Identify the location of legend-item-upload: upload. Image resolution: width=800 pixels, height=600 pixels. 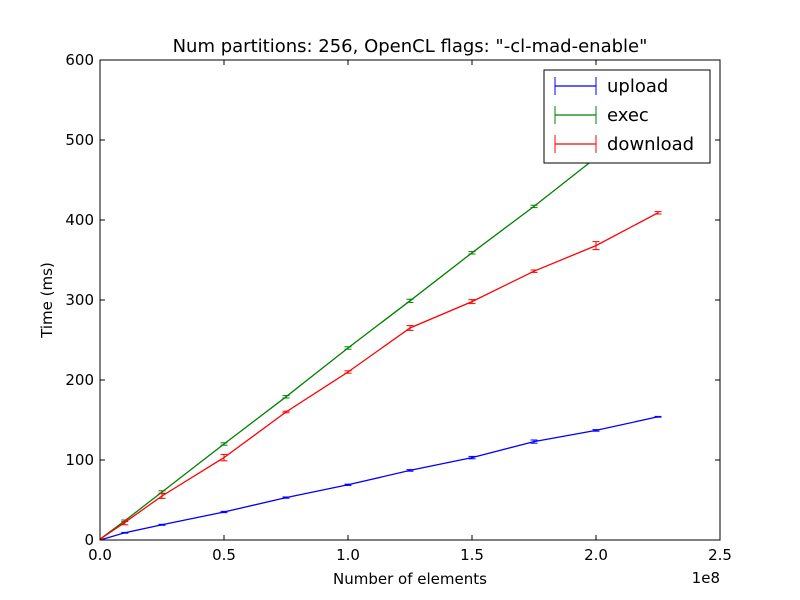
(611, 86).